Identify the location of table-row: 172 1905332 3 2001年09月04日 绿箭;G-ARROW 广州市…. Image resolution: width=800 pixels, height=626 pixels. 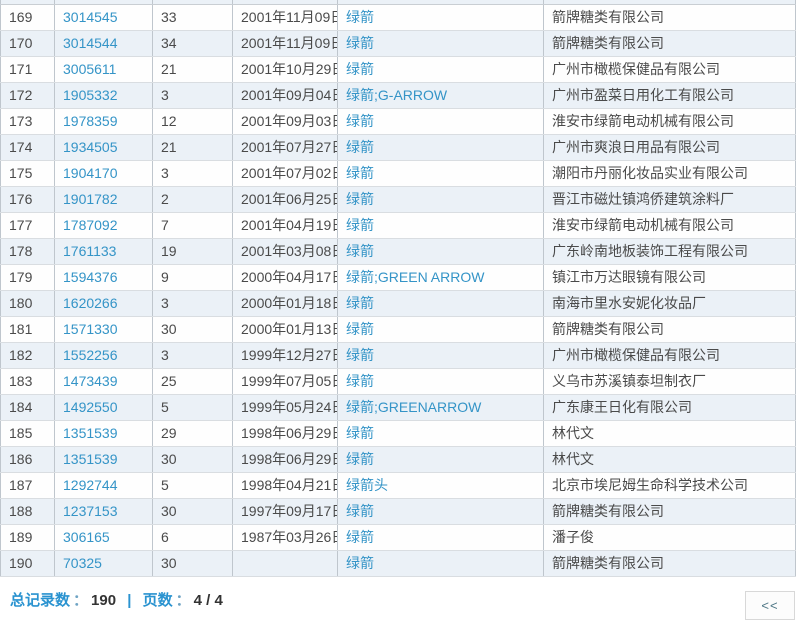
(398, 95).